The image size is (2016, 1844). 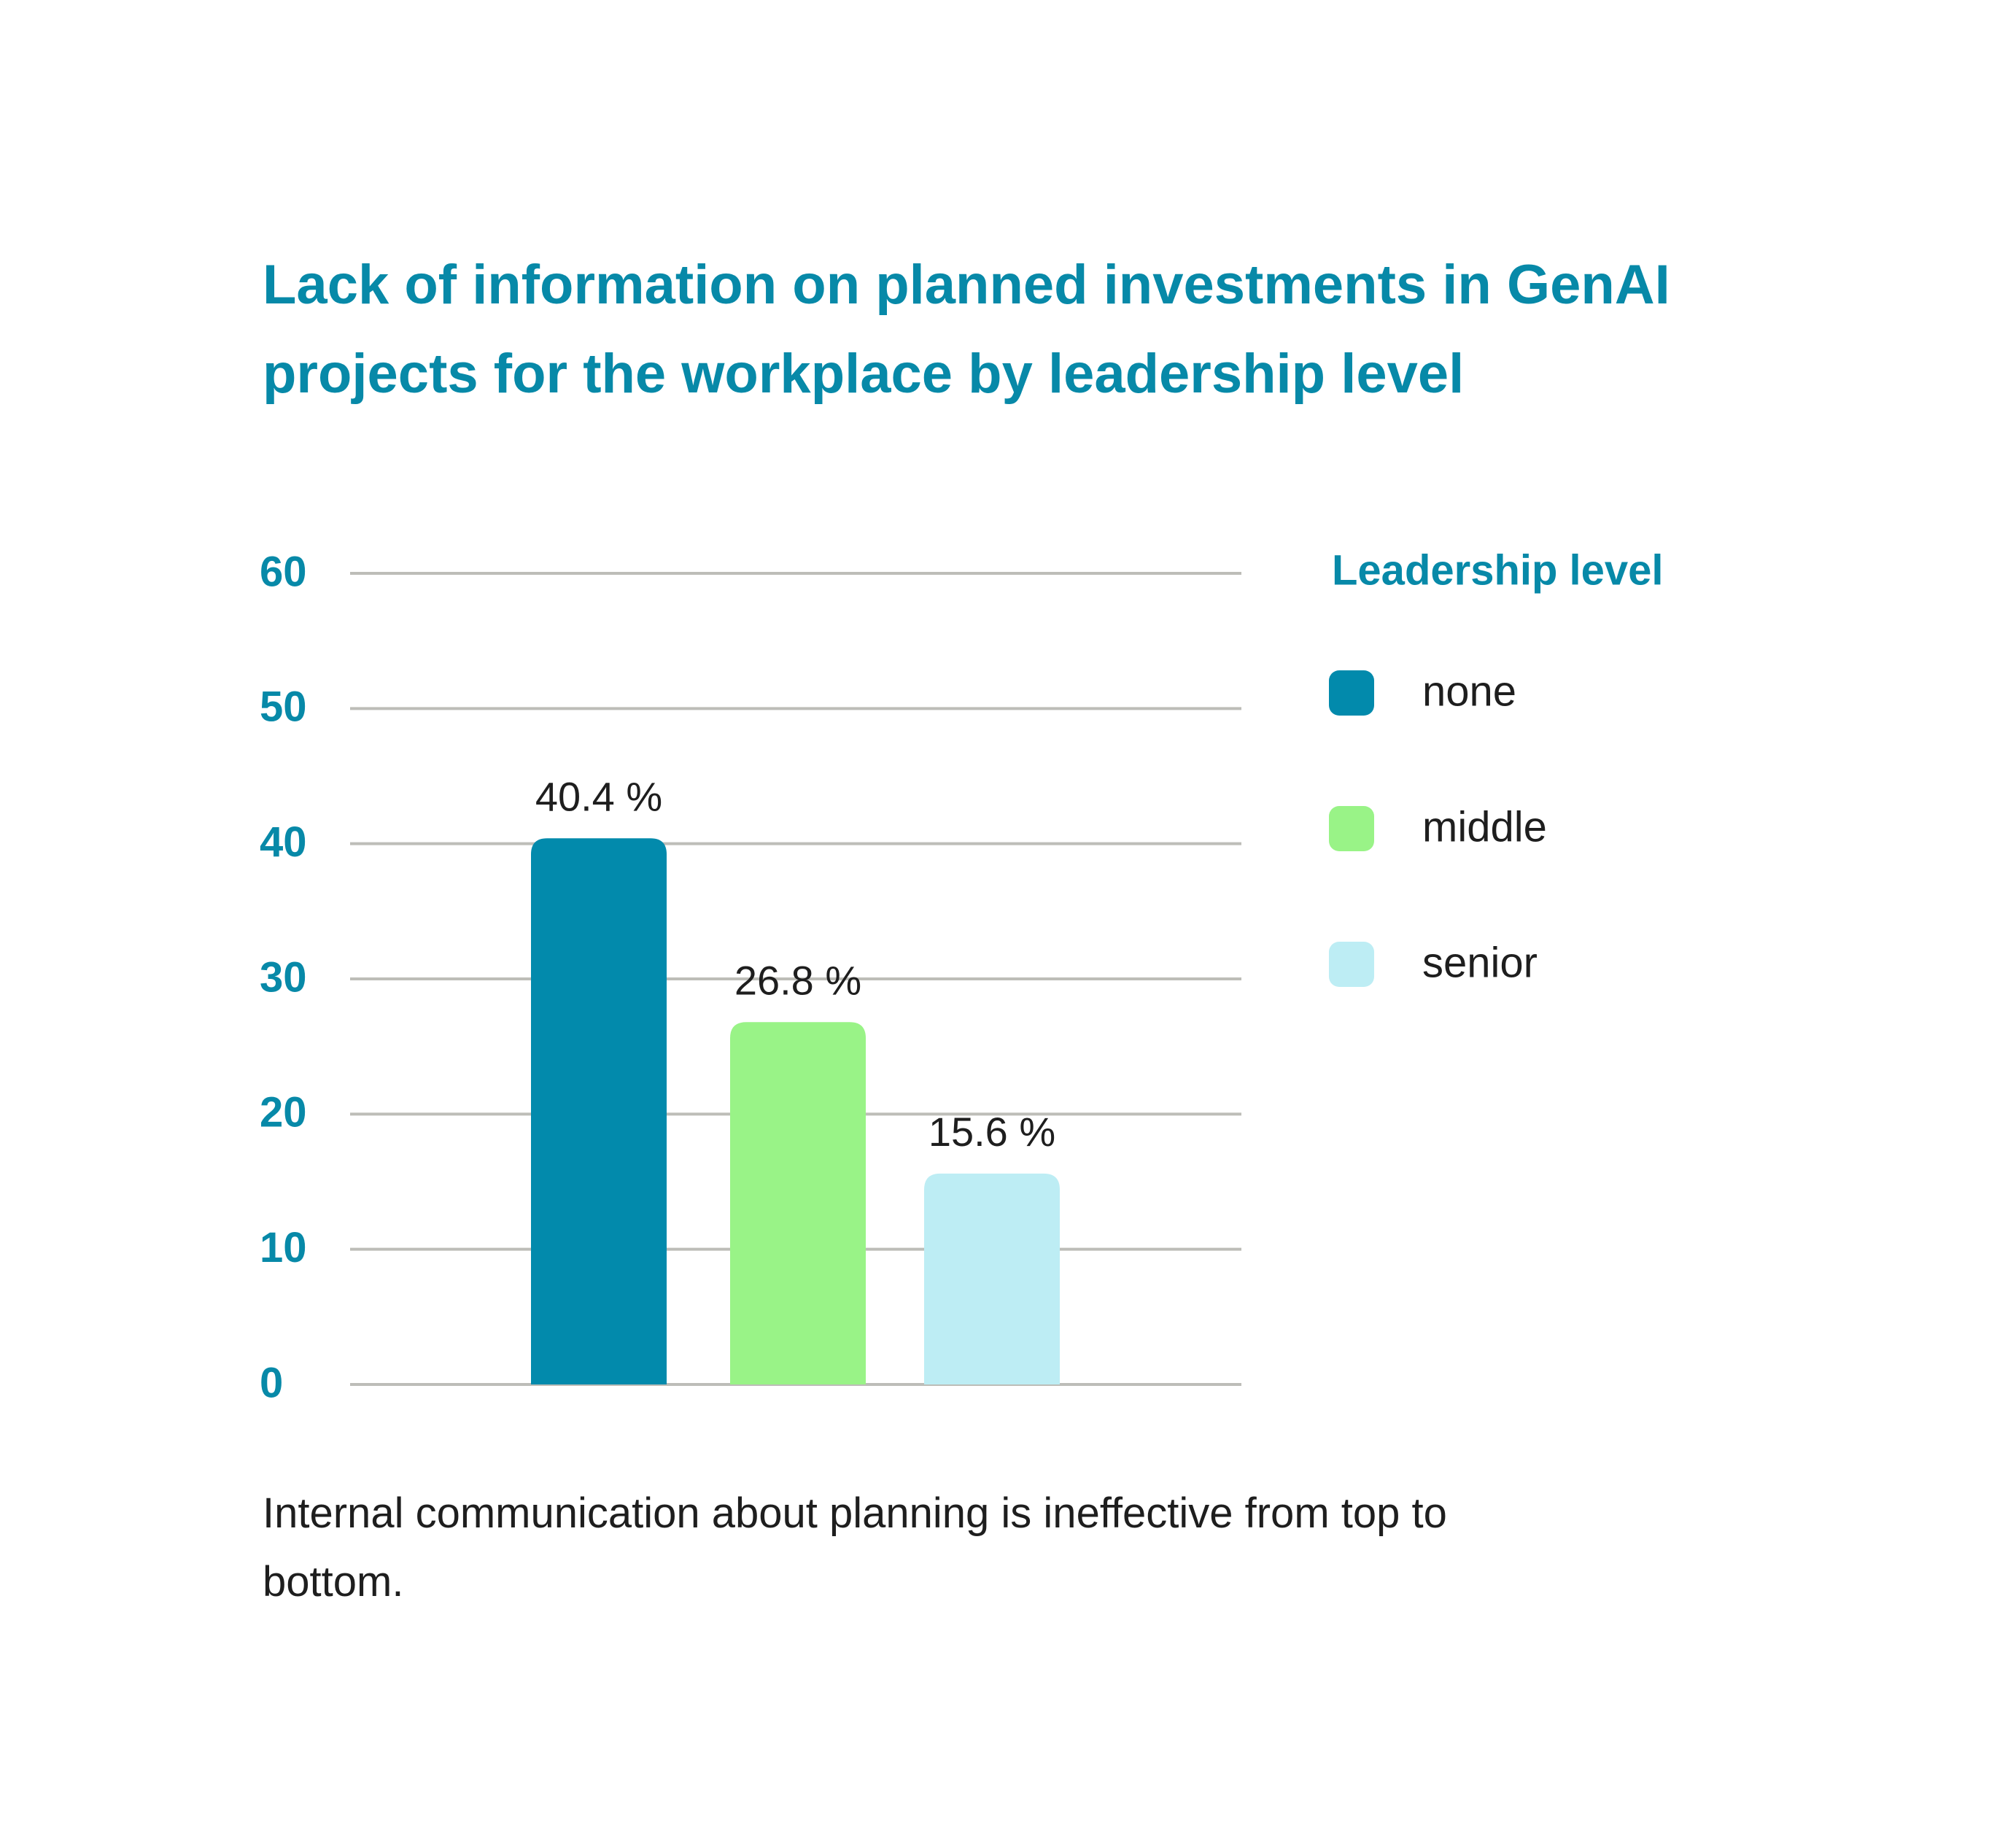 I want to click on legend-title: Leadership level, so click(x=1498, y=570).